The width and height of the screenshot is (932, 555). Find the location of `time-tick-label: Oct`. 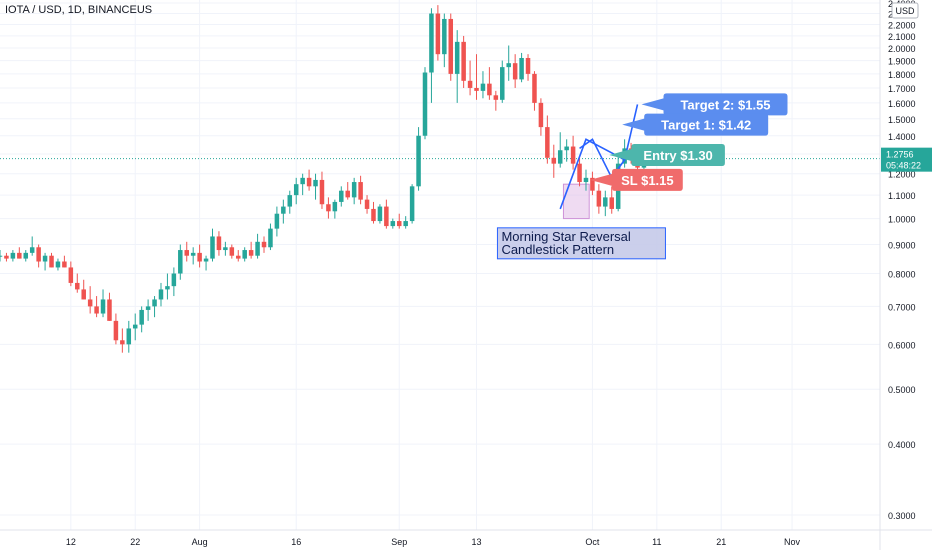

time-tick-label: Oct is located at coordinates (592, 542).